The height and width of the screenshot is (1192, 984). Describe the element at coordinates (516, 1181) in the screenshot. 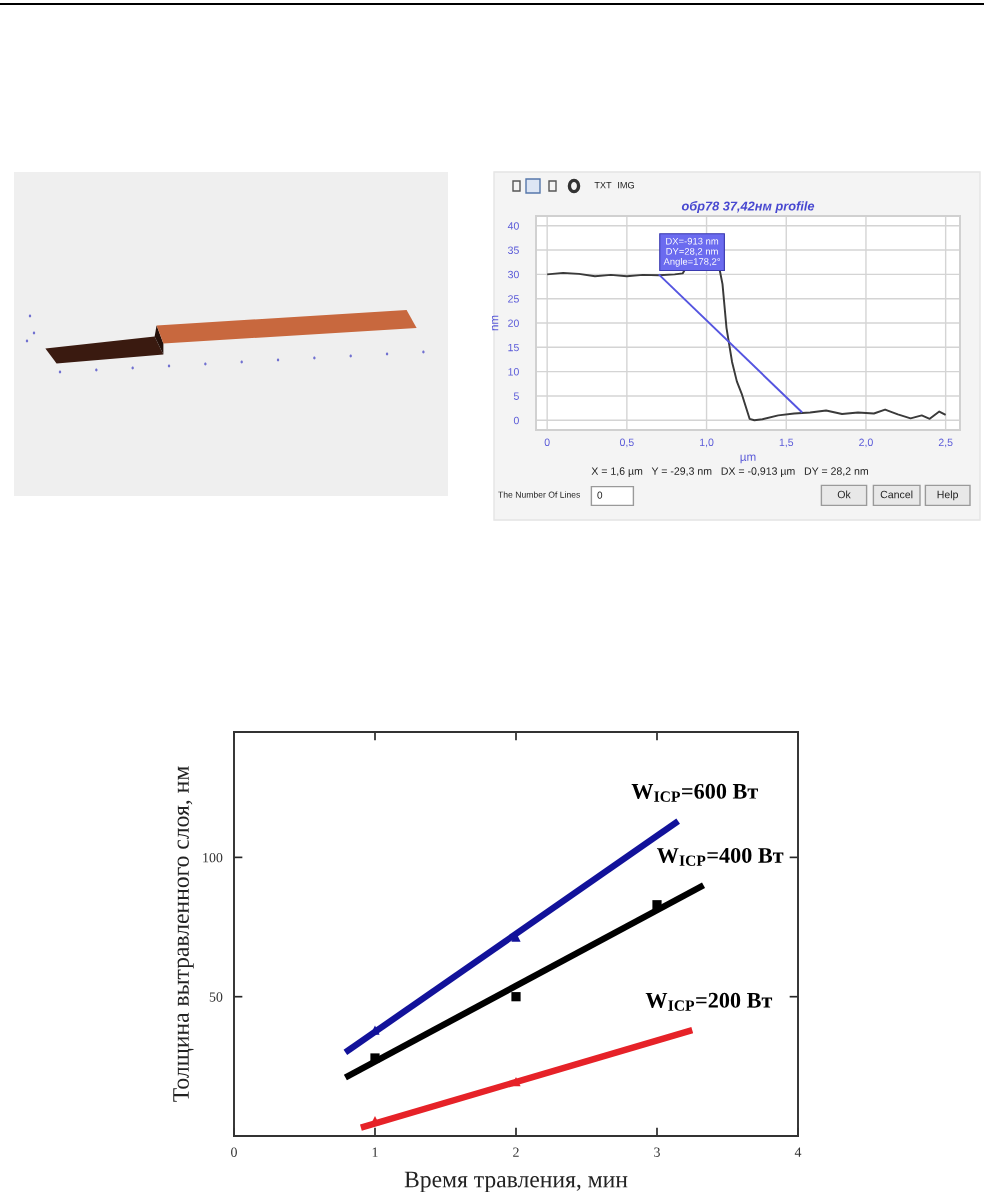

I see `x-axis-title: Время травления, мин` at that location.